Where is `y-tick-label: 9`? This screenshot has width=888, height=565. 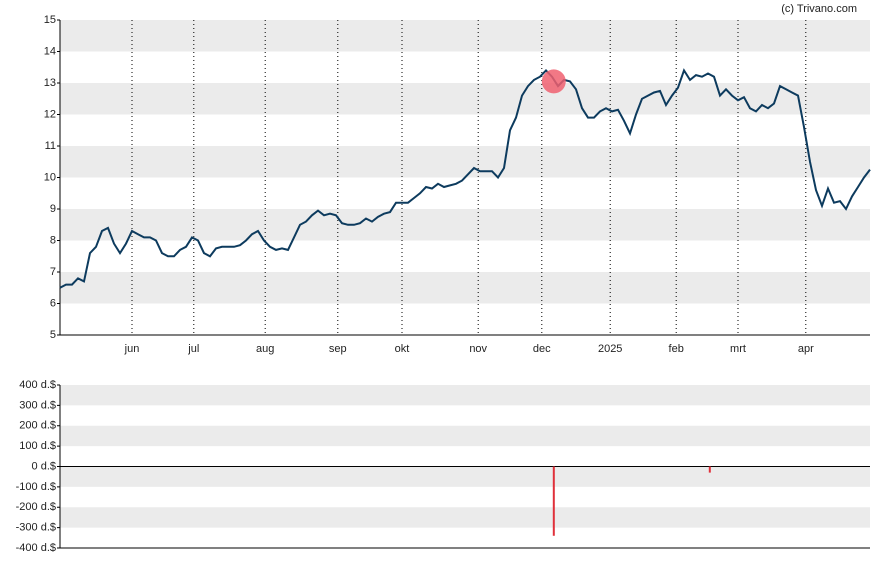
y-tick-label: 9 is located at coordinates (53, 209).